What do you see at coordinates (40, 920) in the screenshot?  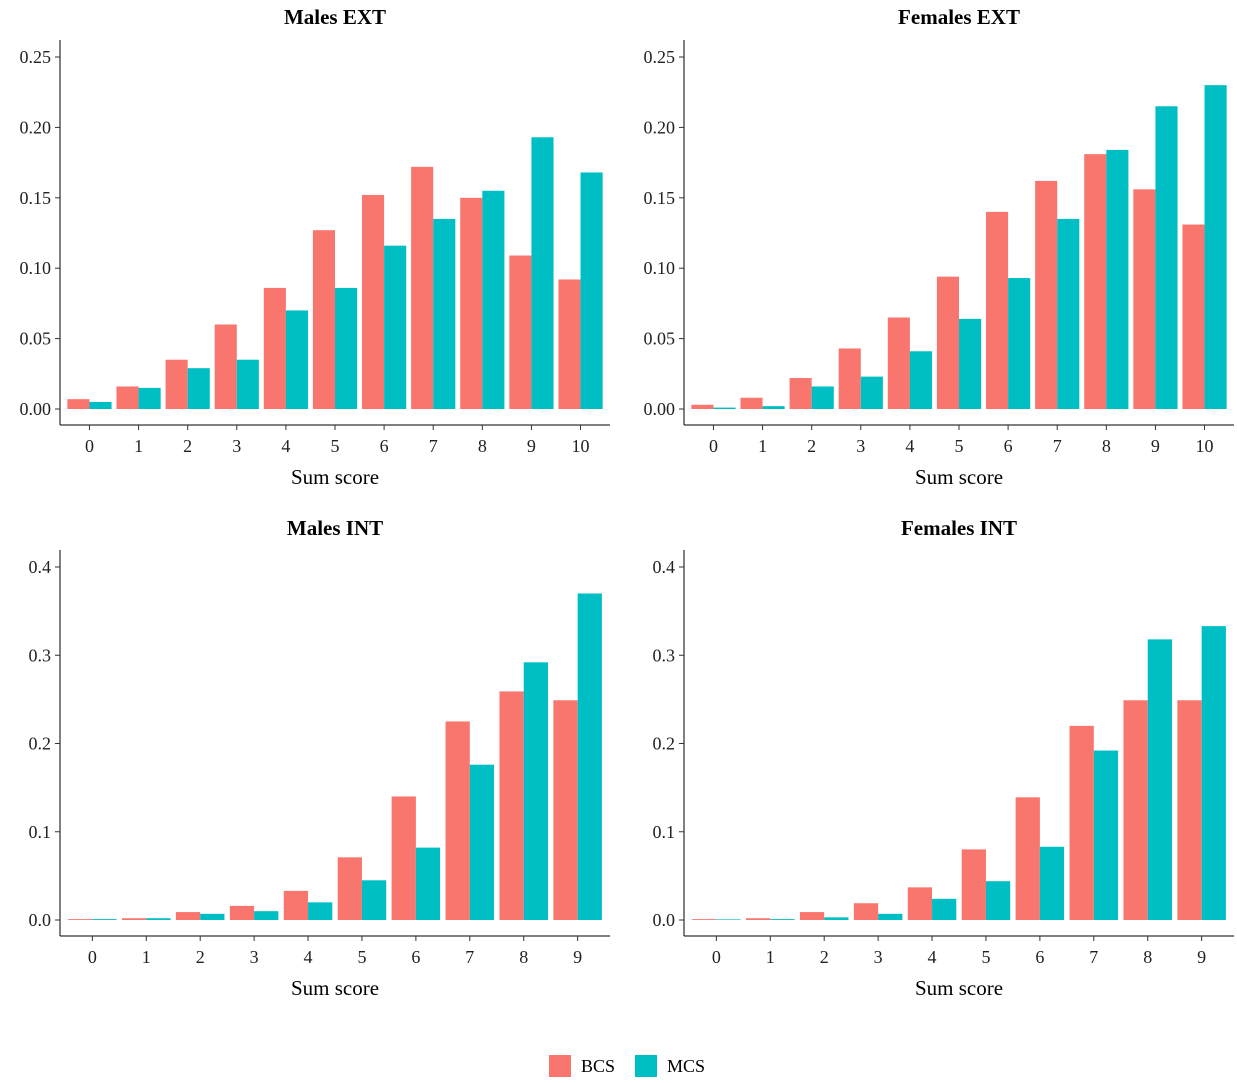 I see `y-tick-label: 0.0` at bounding box center [40, 920].